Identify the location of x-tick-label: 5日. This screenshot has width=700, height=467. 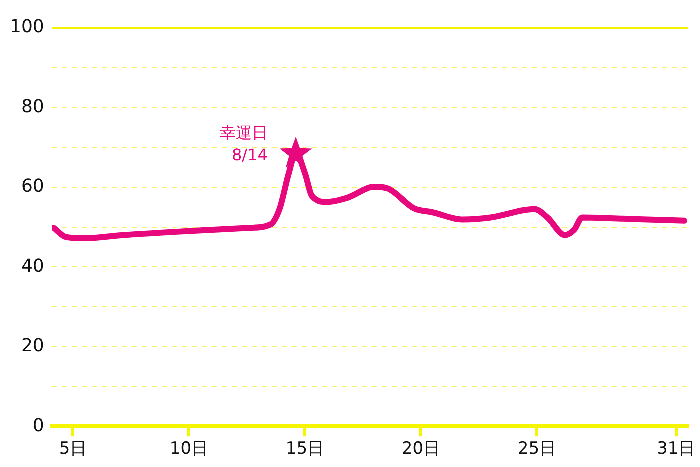
(73, 449).